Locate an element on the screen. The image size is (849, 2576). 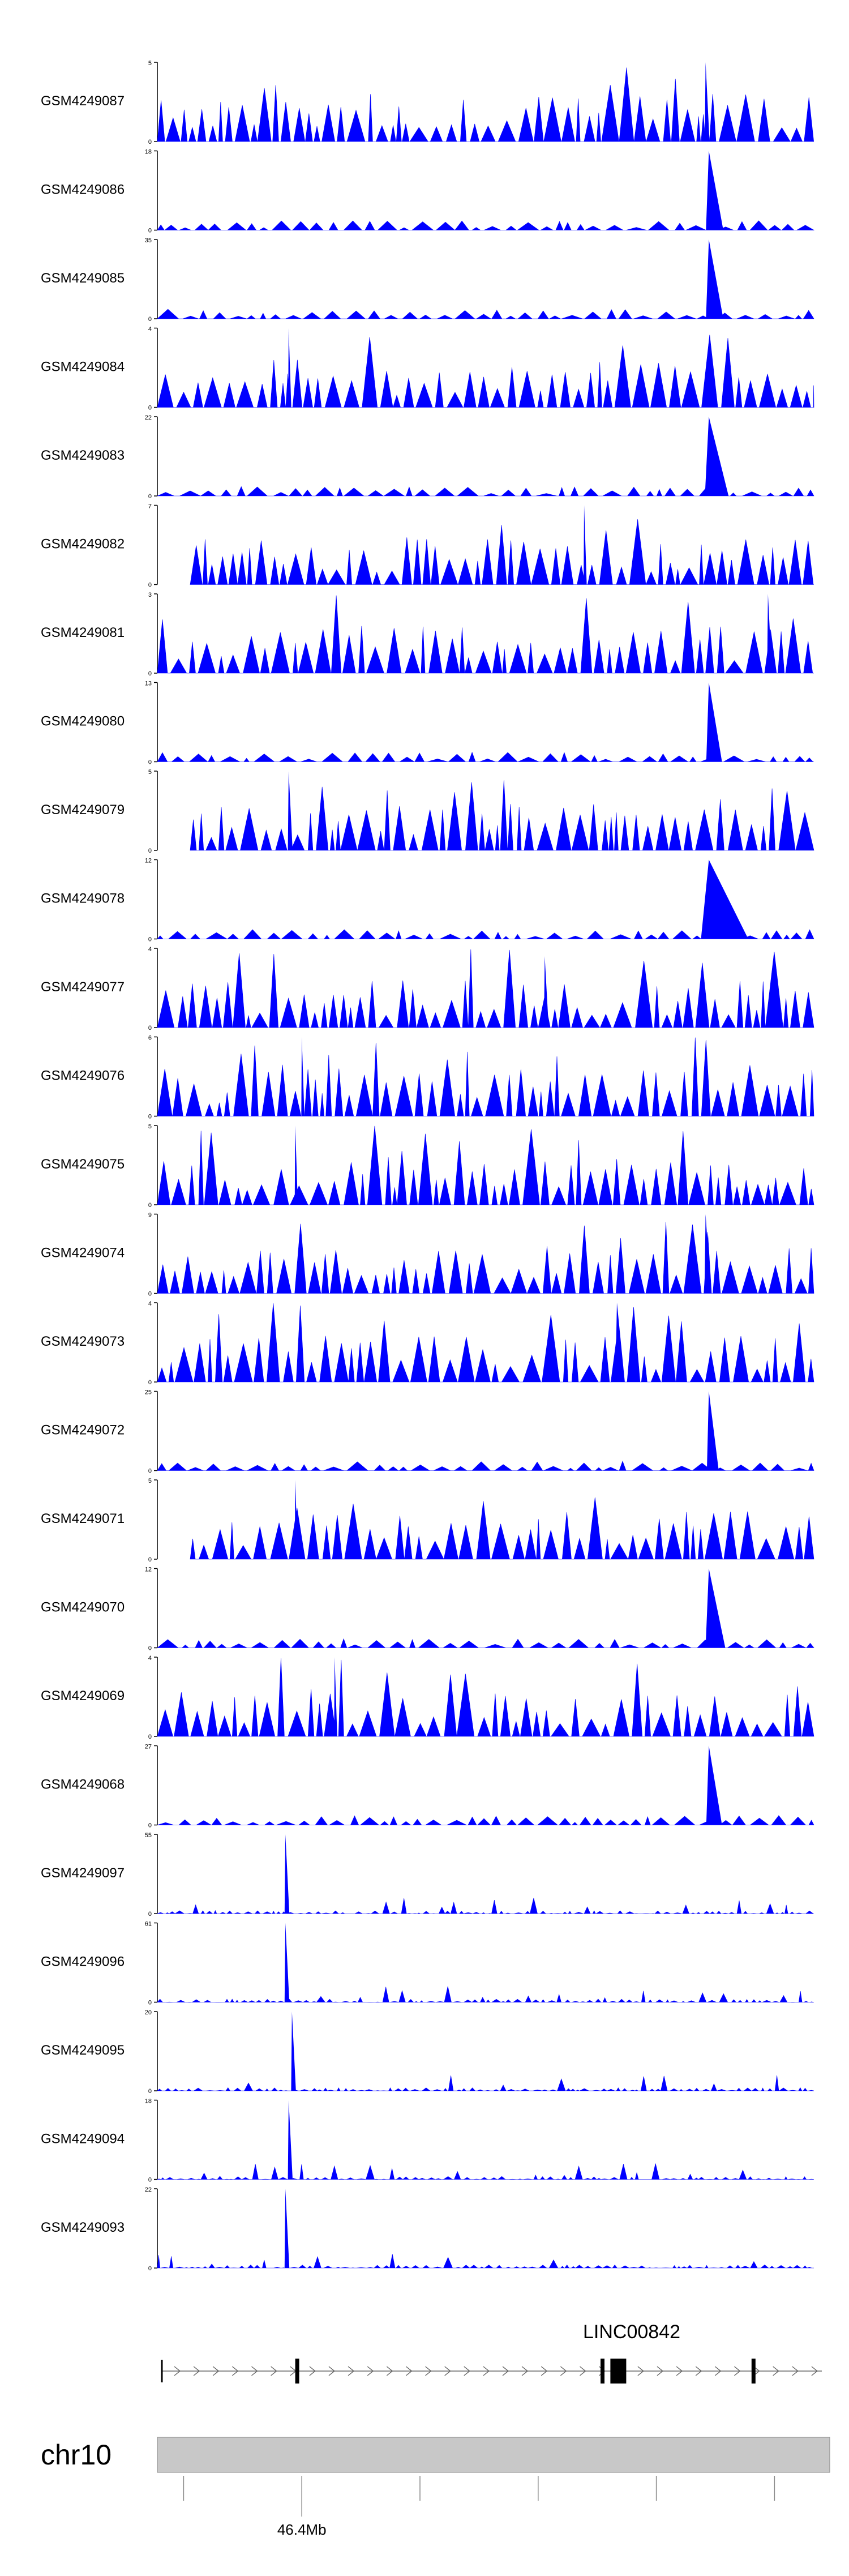
gene-label: LINC00842 is located at coordinates (631, 2332).